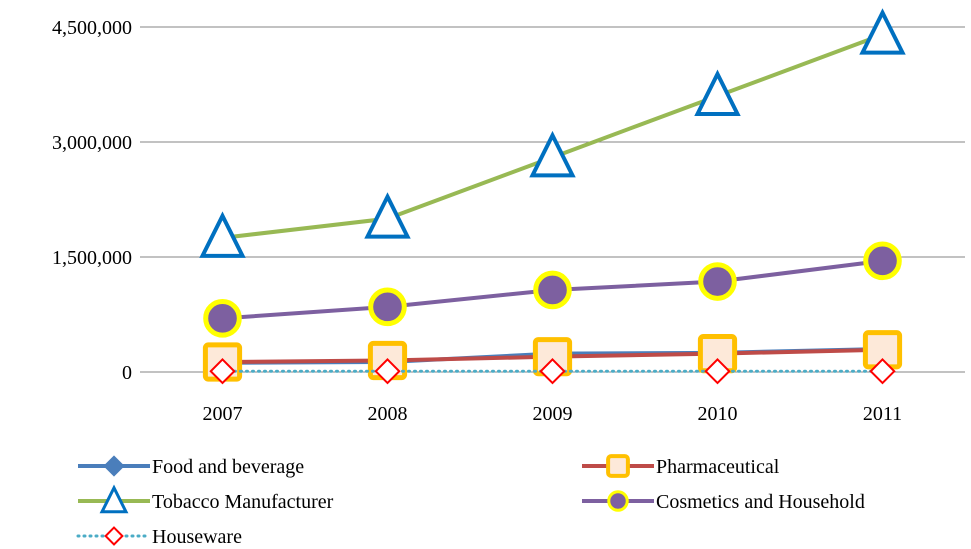  What do you see at coordinates (92, 143) in the screenshot?
I see `y-tick-label: 3,000,000` at bounding box center [92, 143].